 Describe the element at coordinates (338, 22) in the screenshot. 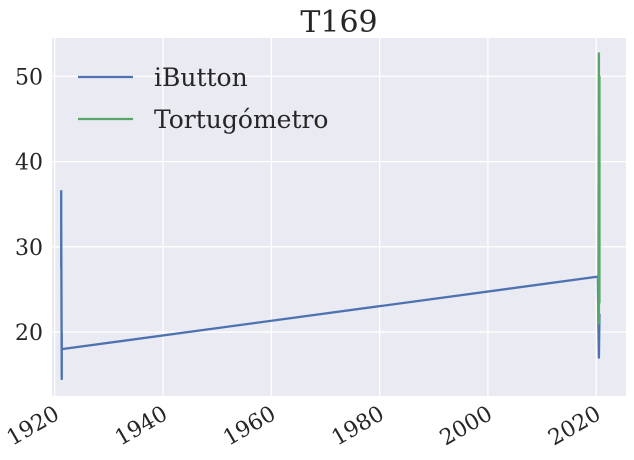

I see `chart-title: T169` at that location.